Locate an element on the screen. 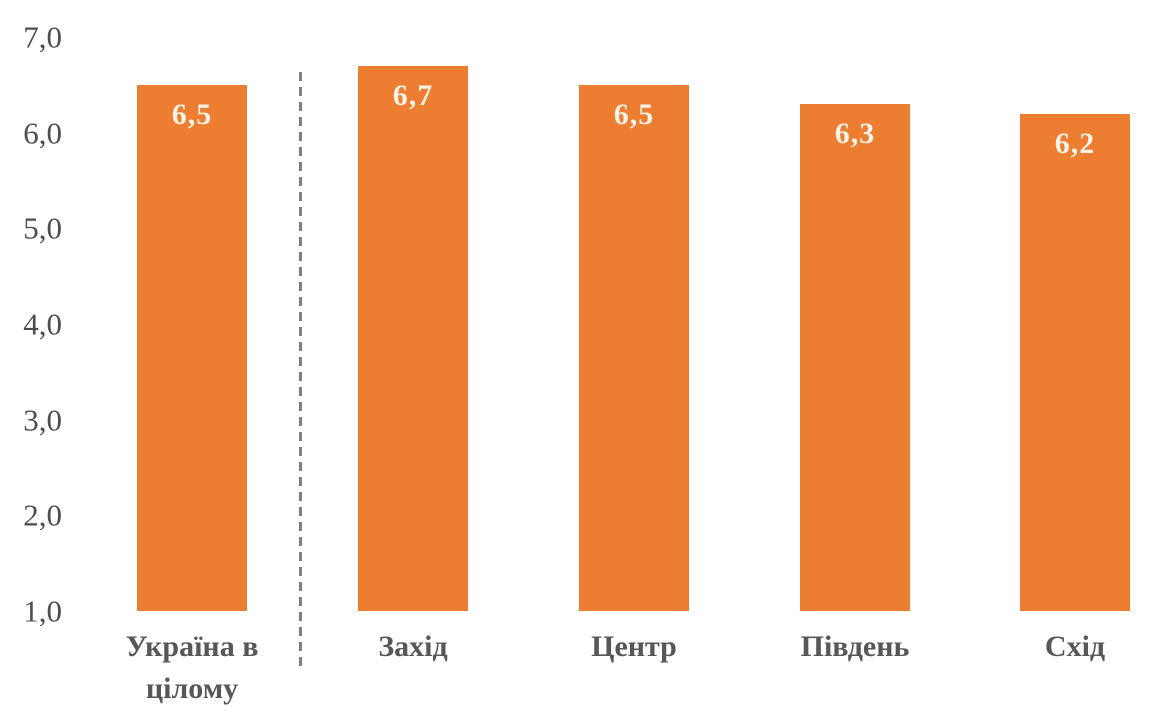  bar-value-label: 6,3 is located at coordinates (855, 133).